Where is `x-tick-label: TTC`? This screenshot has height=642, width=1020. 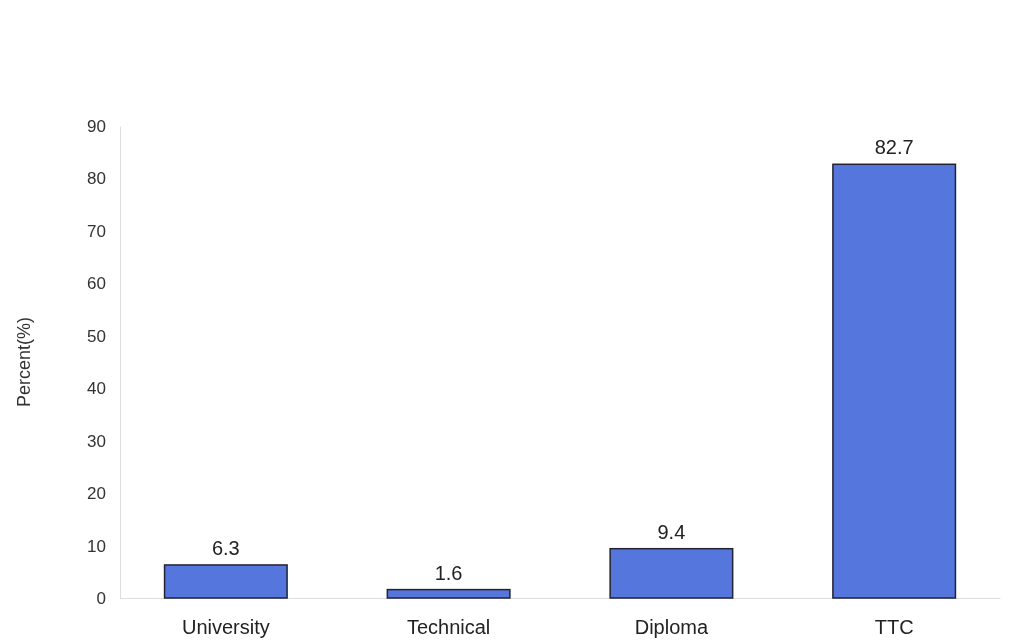 x-tick-label: TTC is located at coordinates (894, 627).